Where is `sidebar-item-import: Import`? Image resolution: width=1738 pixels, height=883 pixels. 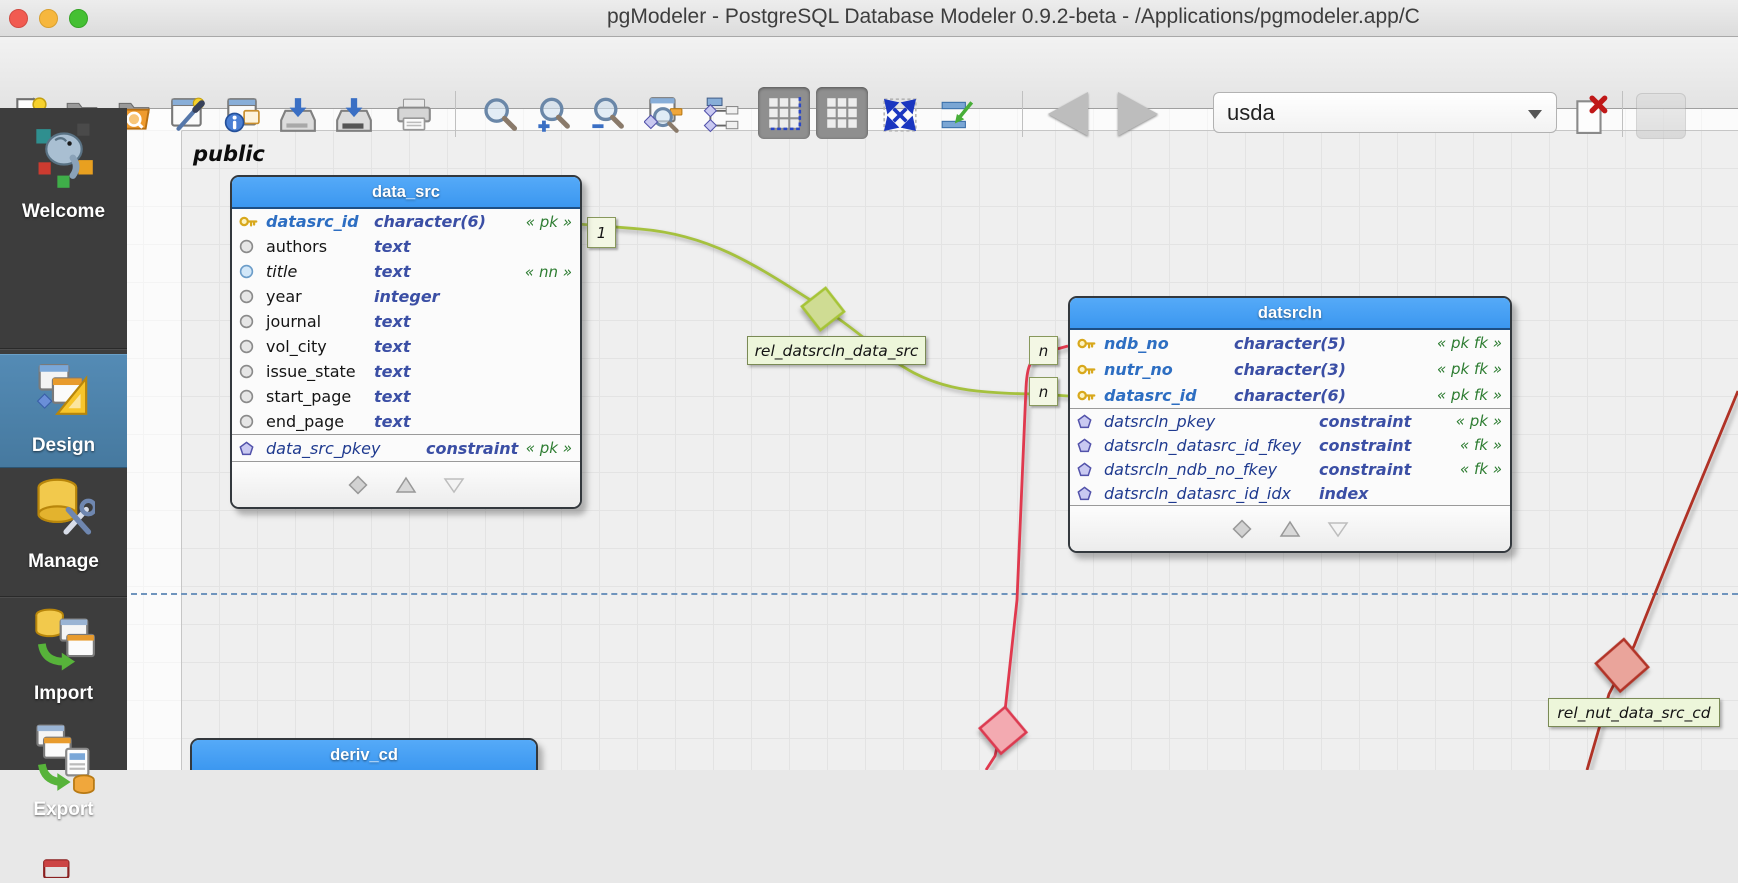 sidebar-item-import: Import is located at coordinates (63, 655).